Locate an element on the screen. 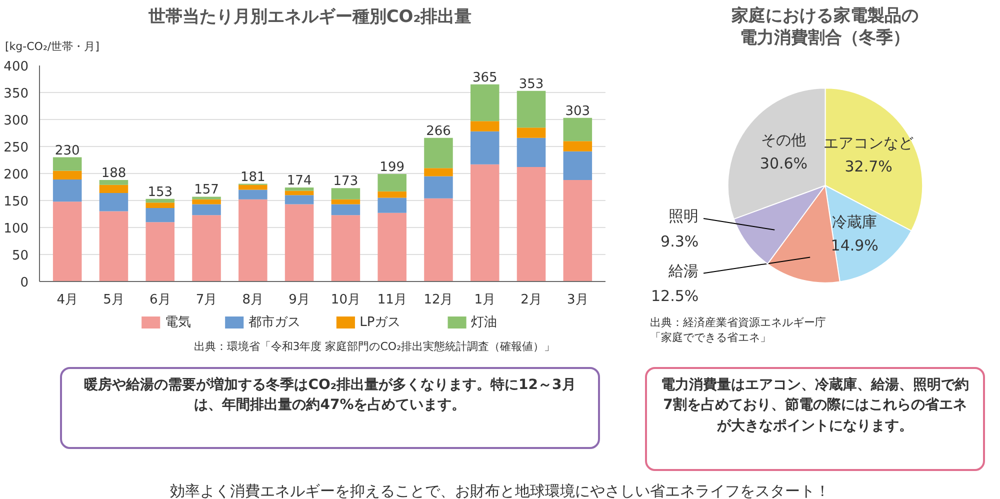 This screenshot has width=1000, height=499. y-tick-label: 300 is located at coordinates (16, 121).